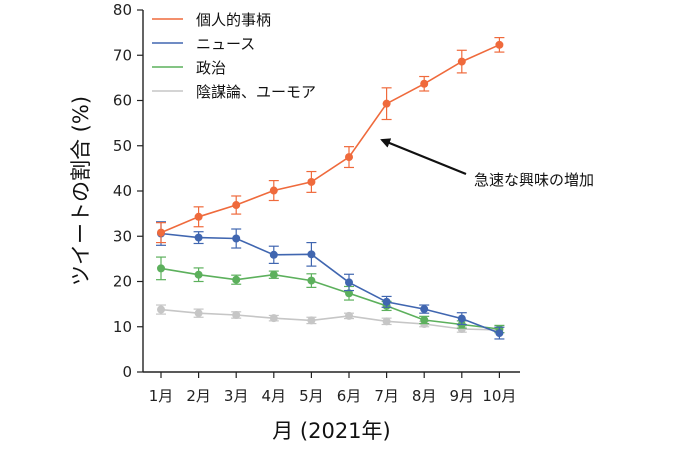 Image resolution: width=675 pixels, height=450 pixels. I want to click on x-tick-label: 4月, so click(274, 396).